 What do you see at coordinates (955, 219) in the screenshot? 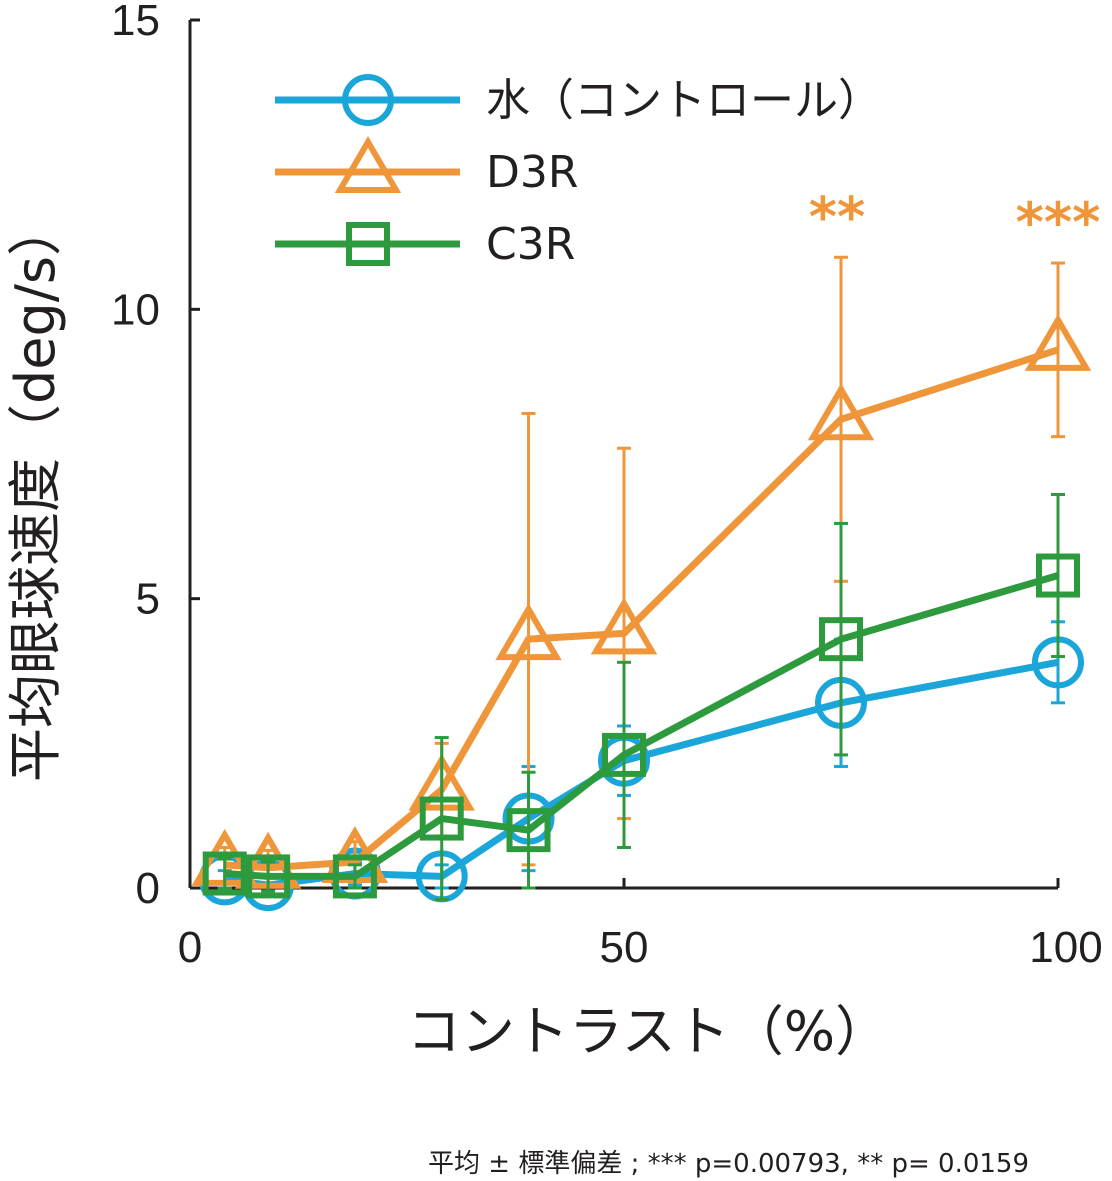
I see `annotations: ** ***` at bounding box center [955, 219].